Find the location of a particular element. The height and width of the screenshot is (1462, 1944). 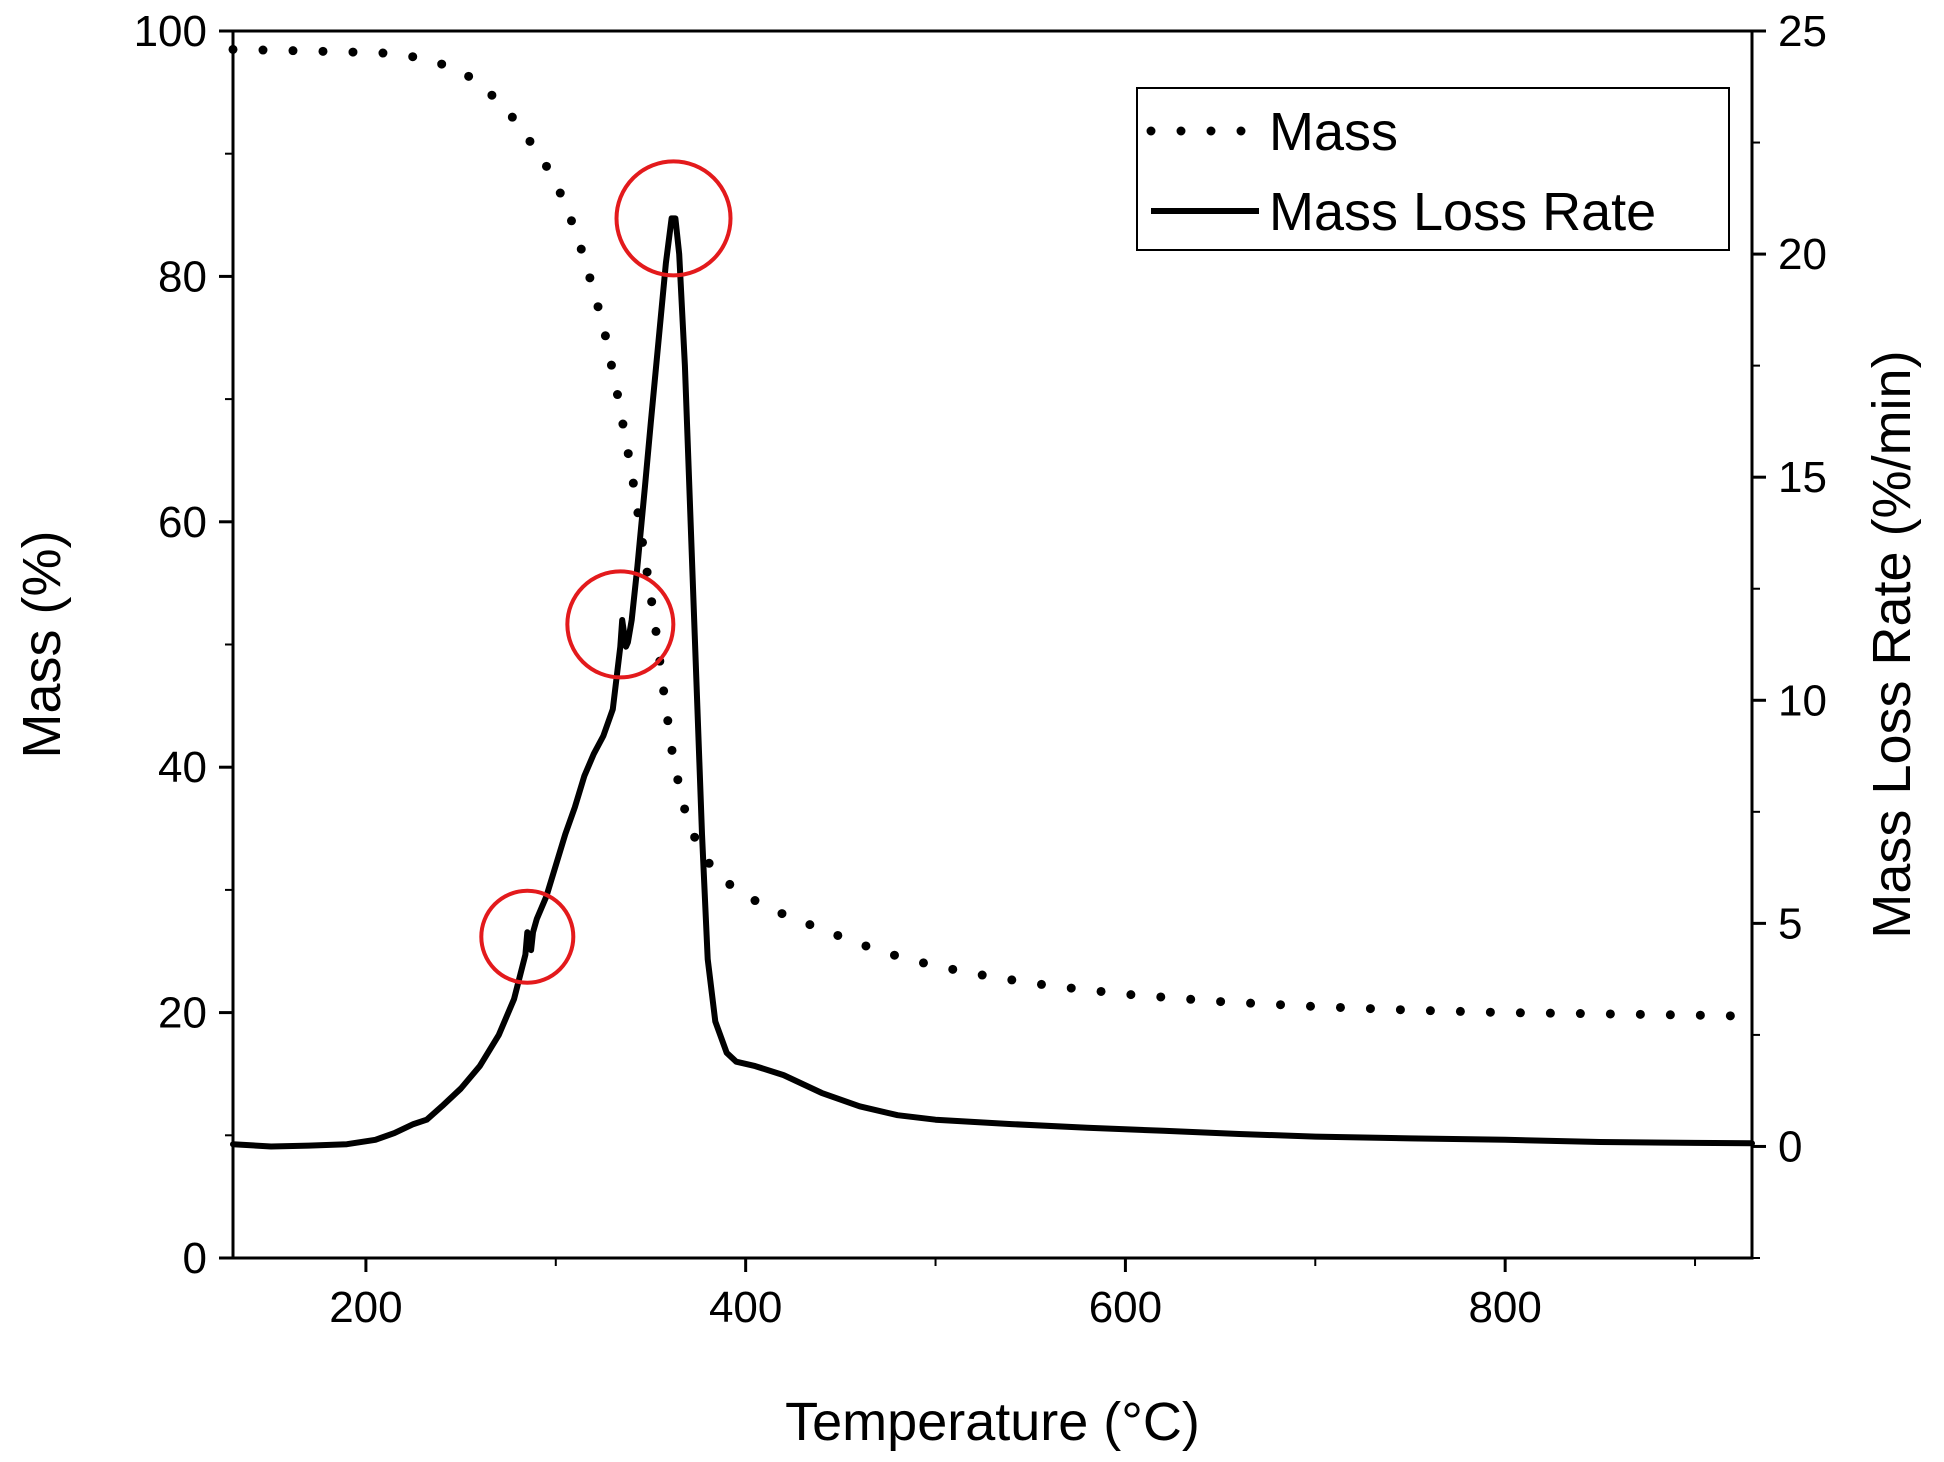

legend-label: Mass is located at coordinates (1333, 132).